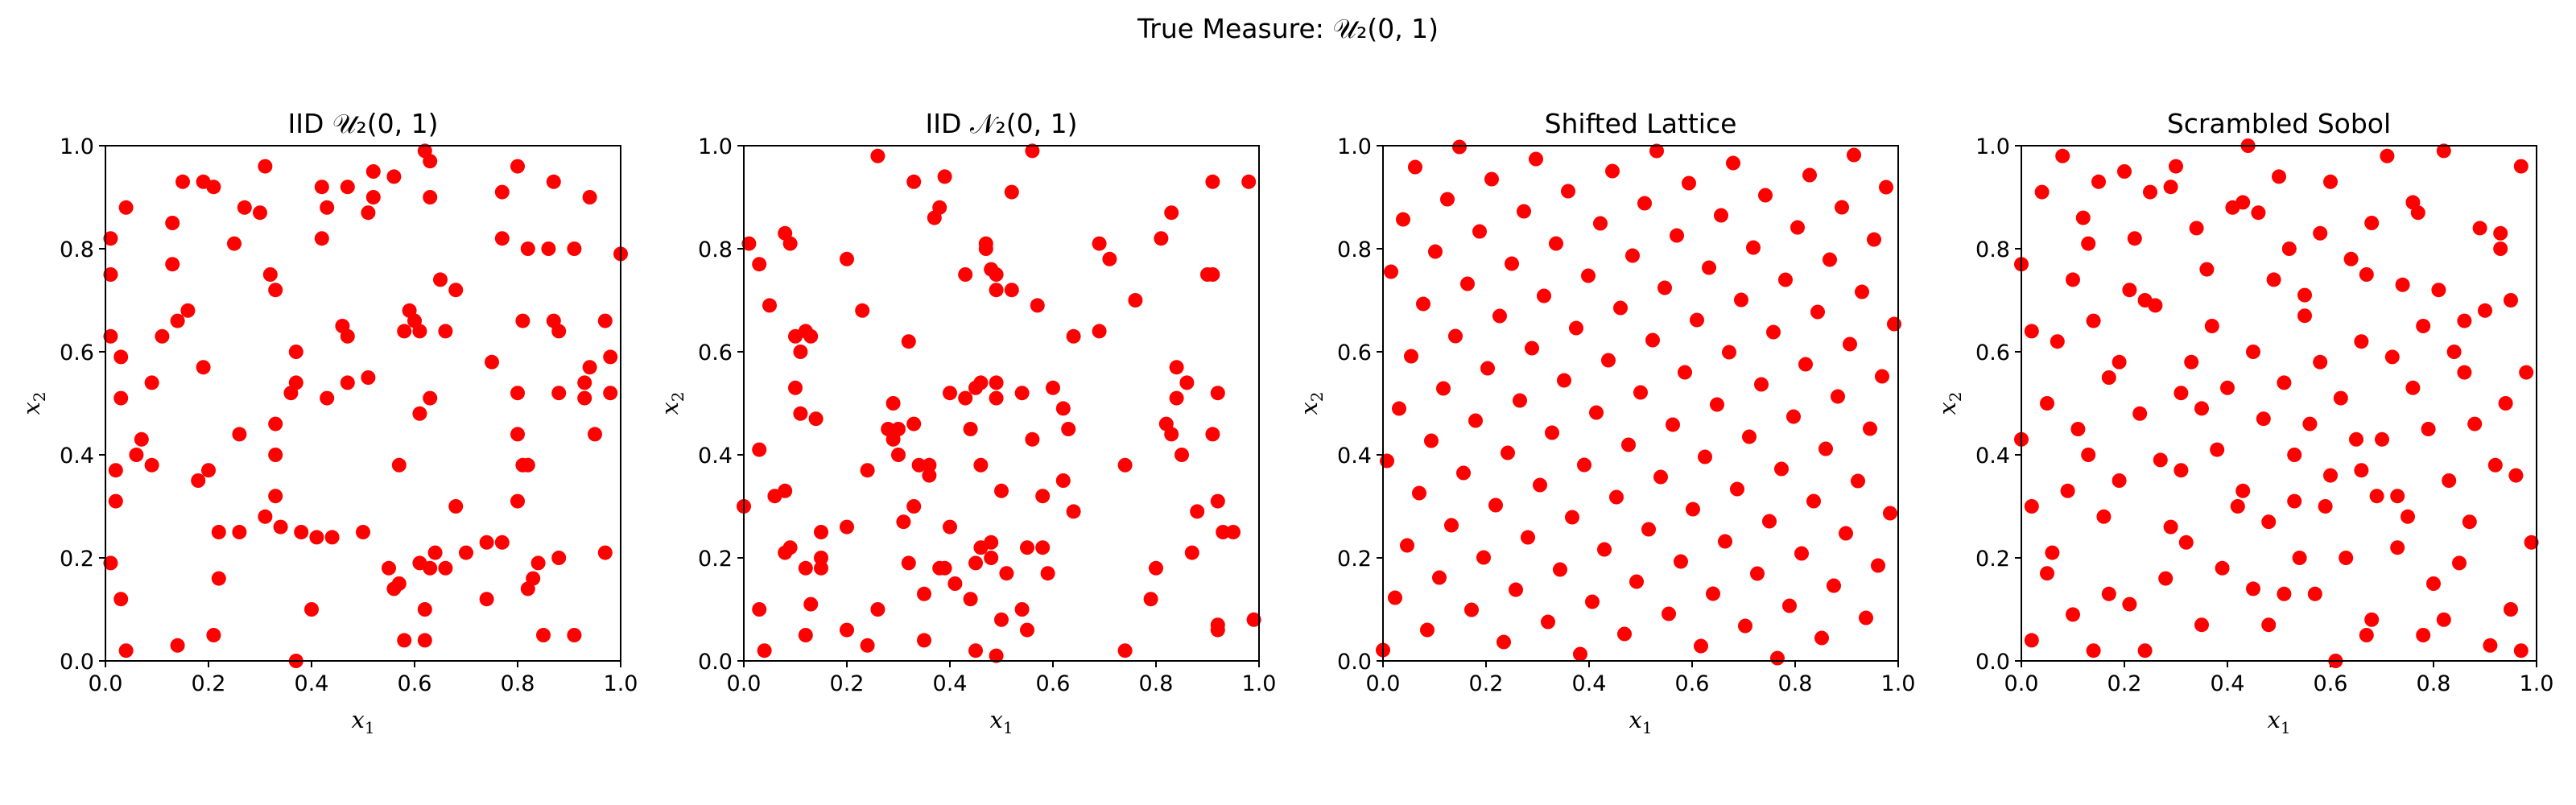  Describe the element at coordinates (715, 146) in the screenshot. I see `y-tick-label: 1.0` at that location.